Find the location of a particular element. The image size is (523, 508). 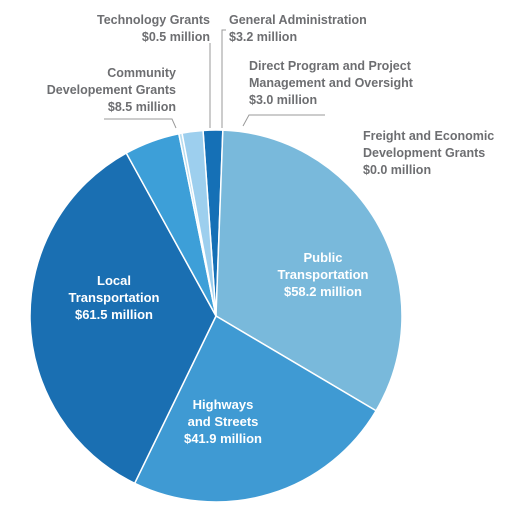

slice-label-2: Local Transportation $61.5 million is located at coordinates (113, 297).